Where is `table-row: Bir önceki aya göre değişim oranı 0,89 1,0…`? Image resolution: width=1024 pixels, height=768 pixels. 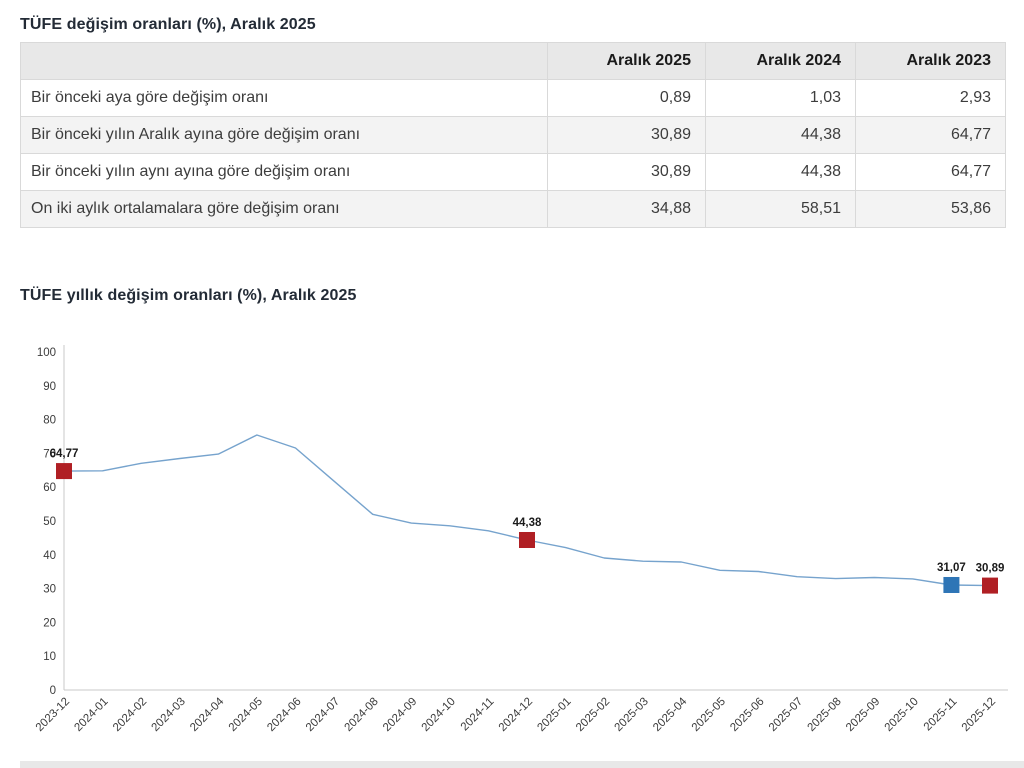
table-row: Bir önceki aya göre değişim oranı 0,89 1,0… is located at coordinates (513, 98).